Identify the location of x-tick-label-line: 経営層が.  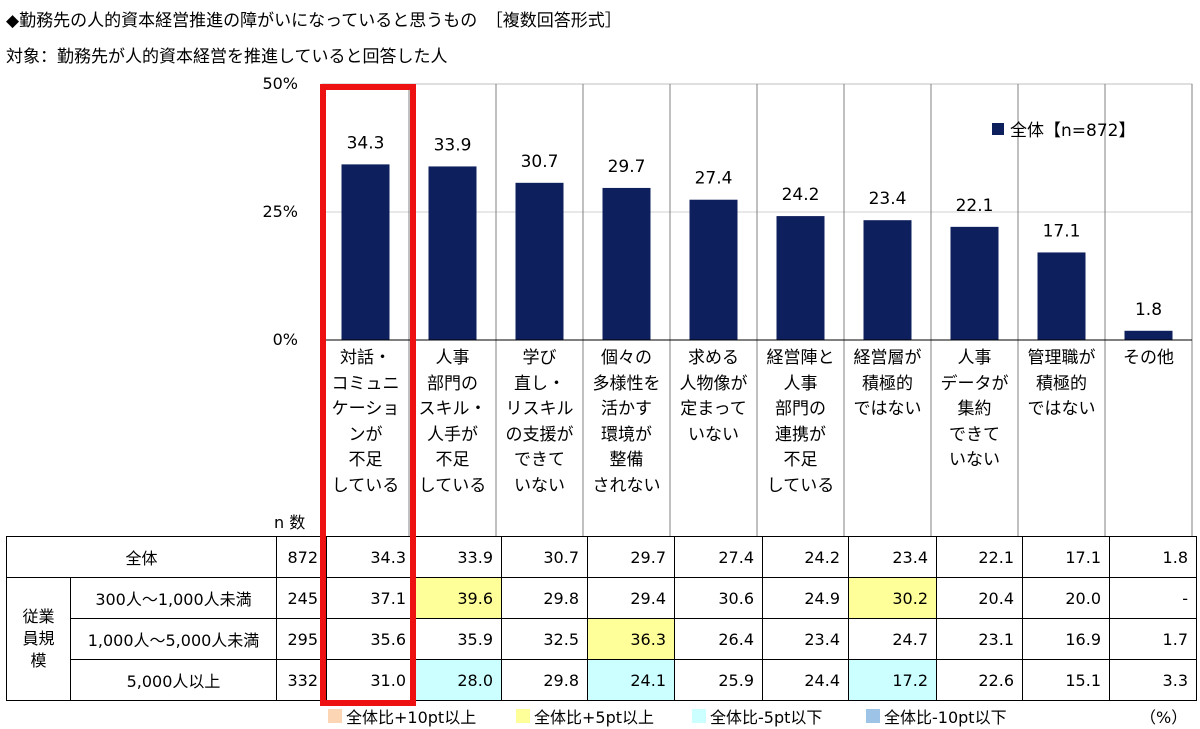
(887, 358).